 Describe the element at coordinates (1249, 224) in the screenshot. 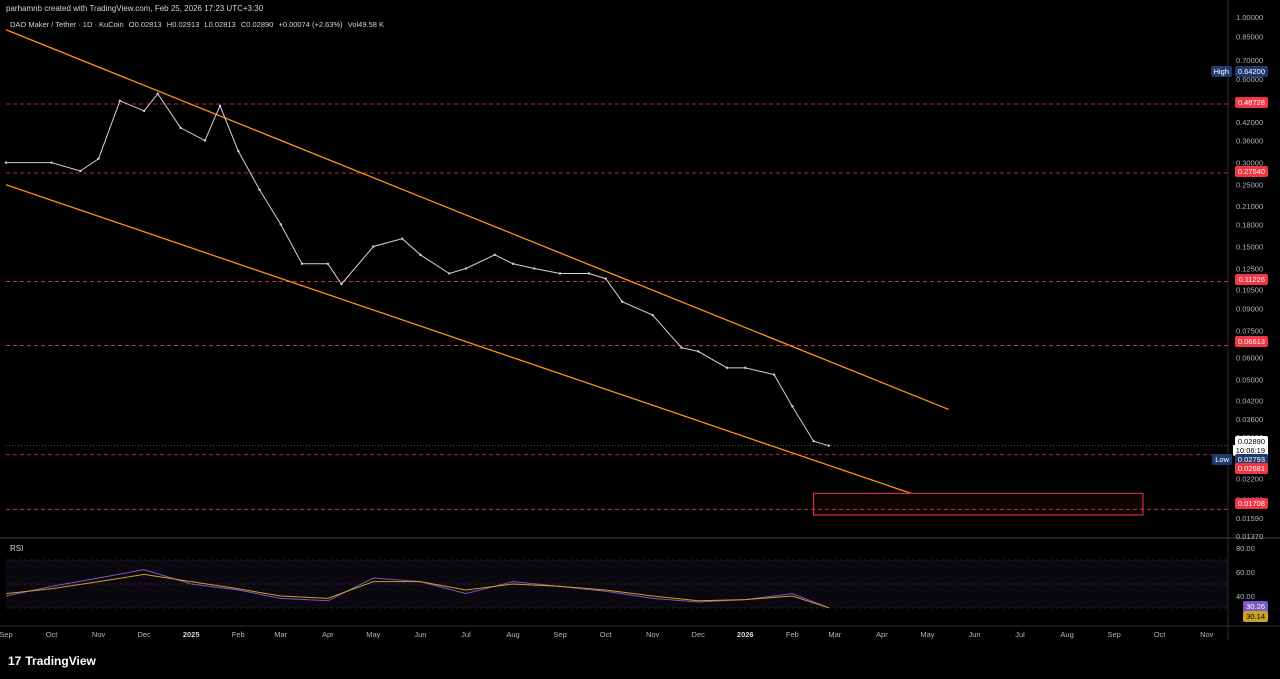

I see `price-tick-10: 0.18000` at that location.